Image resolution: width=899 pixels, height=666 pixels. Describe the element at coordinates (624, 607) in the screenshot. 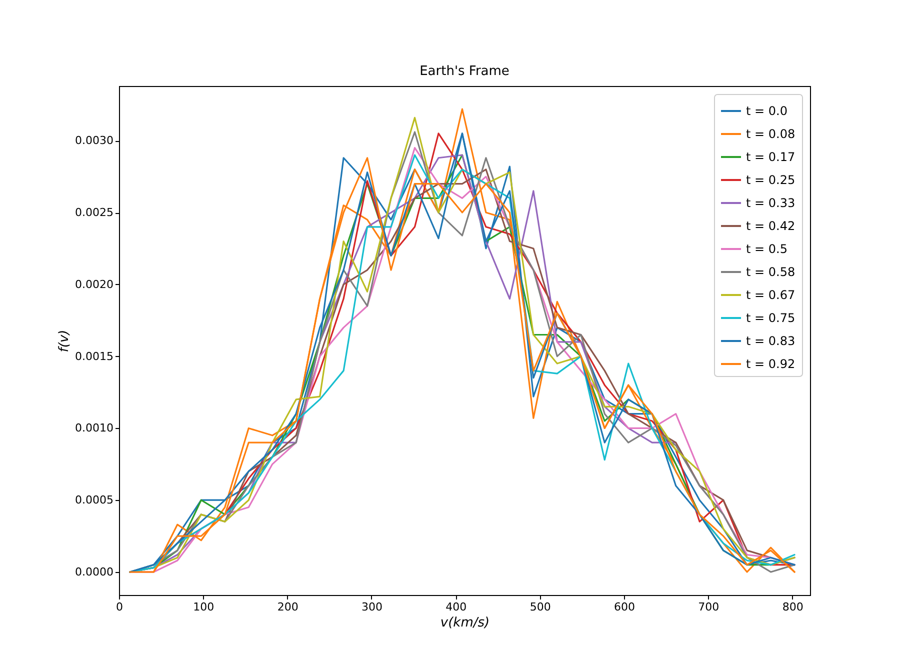

I see `x-tick-label: 600` at that location.